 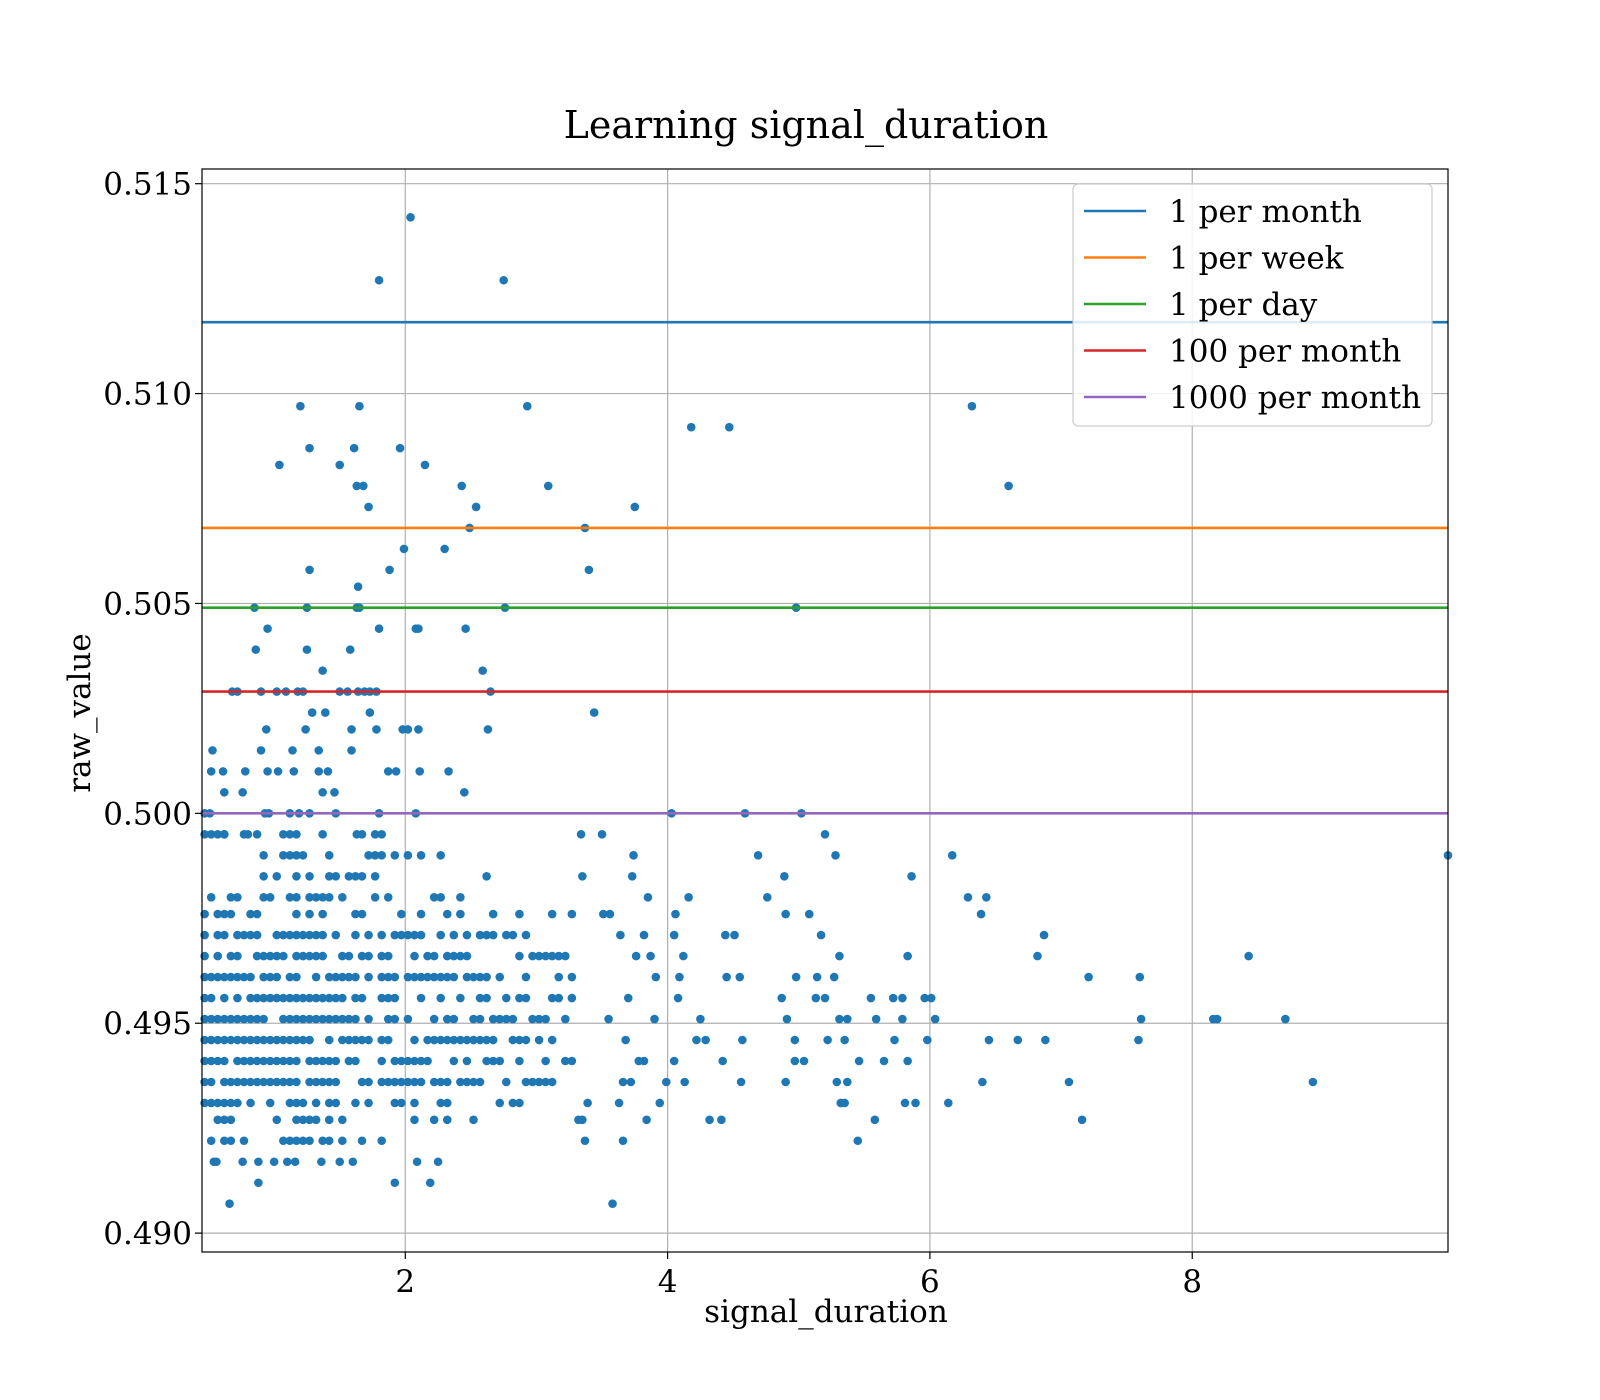 What do you see at coordinates (147, 1024) in the screenshot?
I see `y-tick-label: 0.495` at bounding box center [147, 1024].